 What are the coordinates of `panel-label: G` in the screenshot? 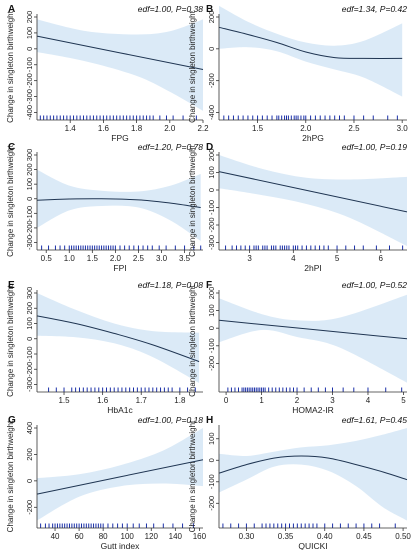 It's located at (12, 420).